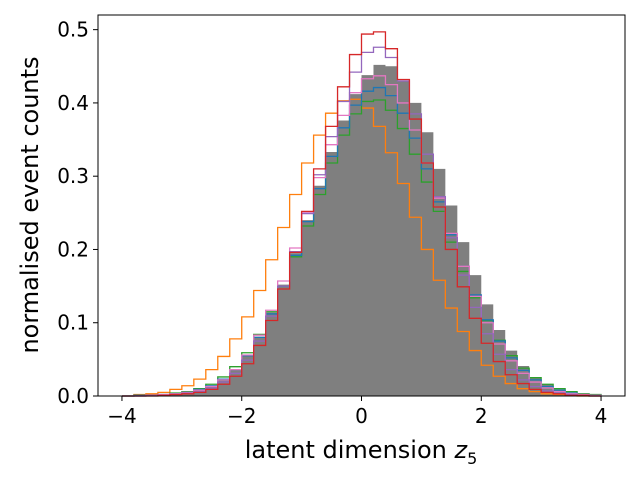 This screenshot has width=640, height=480. What do you see at coordinates (73, 103) in the screenshot?
I see `y-tick-label: 0.4` at bounding box center [73, 103].